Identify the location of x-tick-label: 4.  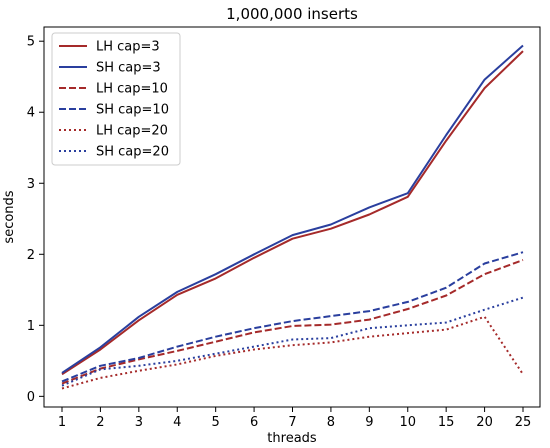
(177, 422).